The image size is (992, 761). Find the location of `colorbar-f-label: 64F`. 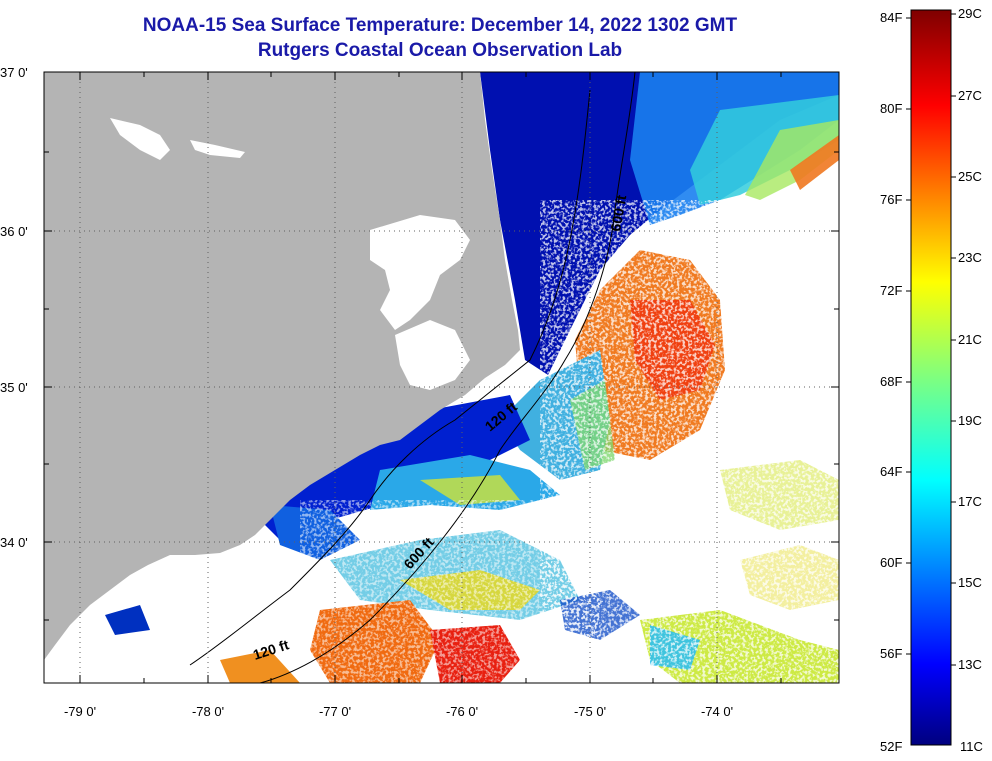

colorbar-f-label: 64F is located at coordinates (891, 471).